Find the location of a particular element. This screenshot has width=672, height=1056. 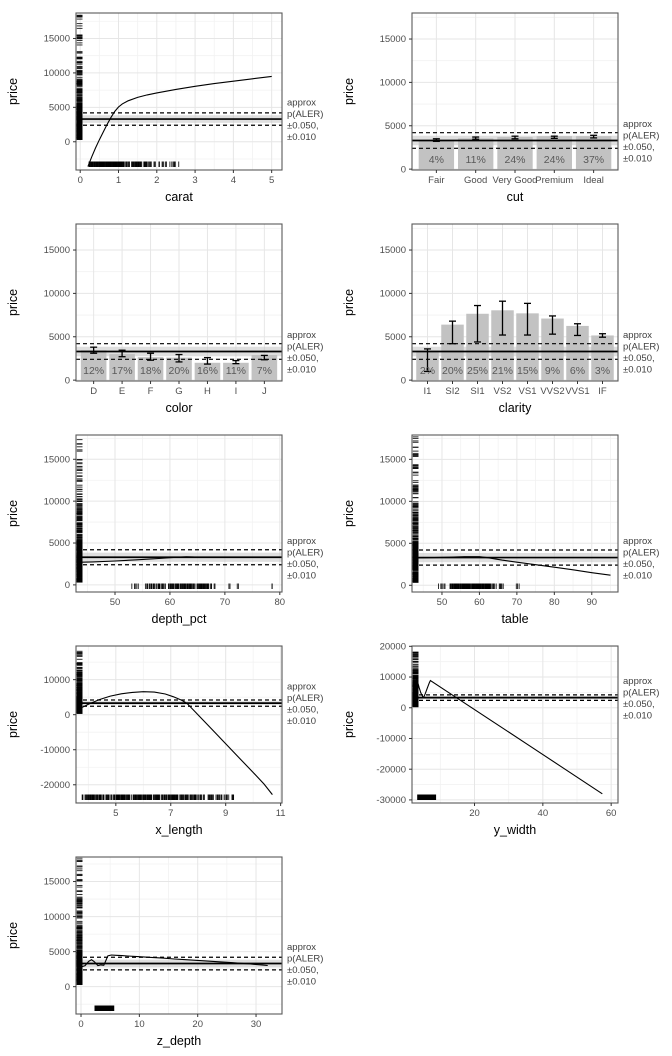

x-axis-title: carat is located at coordinates (179, 197).